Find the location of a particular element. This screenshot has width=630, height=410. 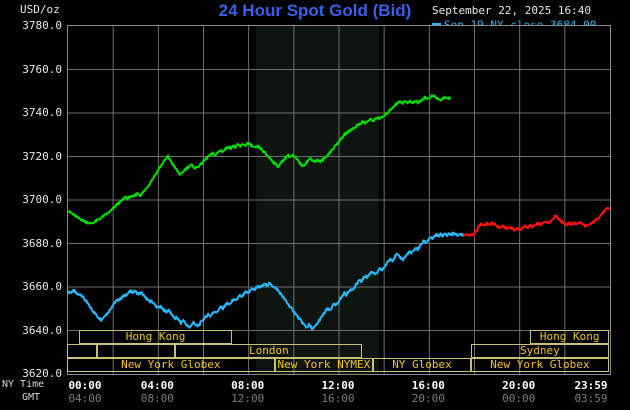

x-axis-gmt-tick-label: 04:00 is located at coordinates (85, 398).